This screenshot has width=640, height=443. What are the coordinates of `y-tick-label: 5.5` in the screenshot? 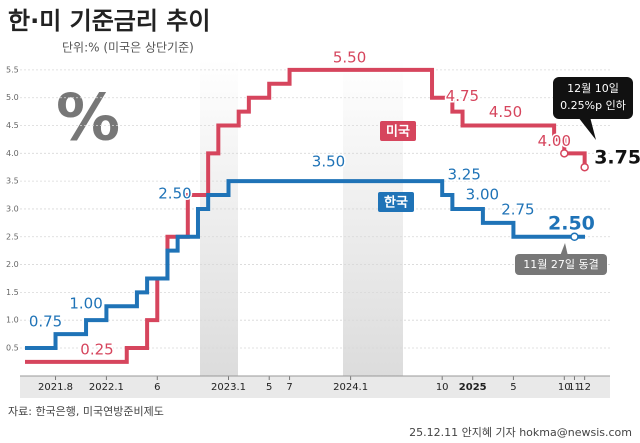 It's located at (12, 69).